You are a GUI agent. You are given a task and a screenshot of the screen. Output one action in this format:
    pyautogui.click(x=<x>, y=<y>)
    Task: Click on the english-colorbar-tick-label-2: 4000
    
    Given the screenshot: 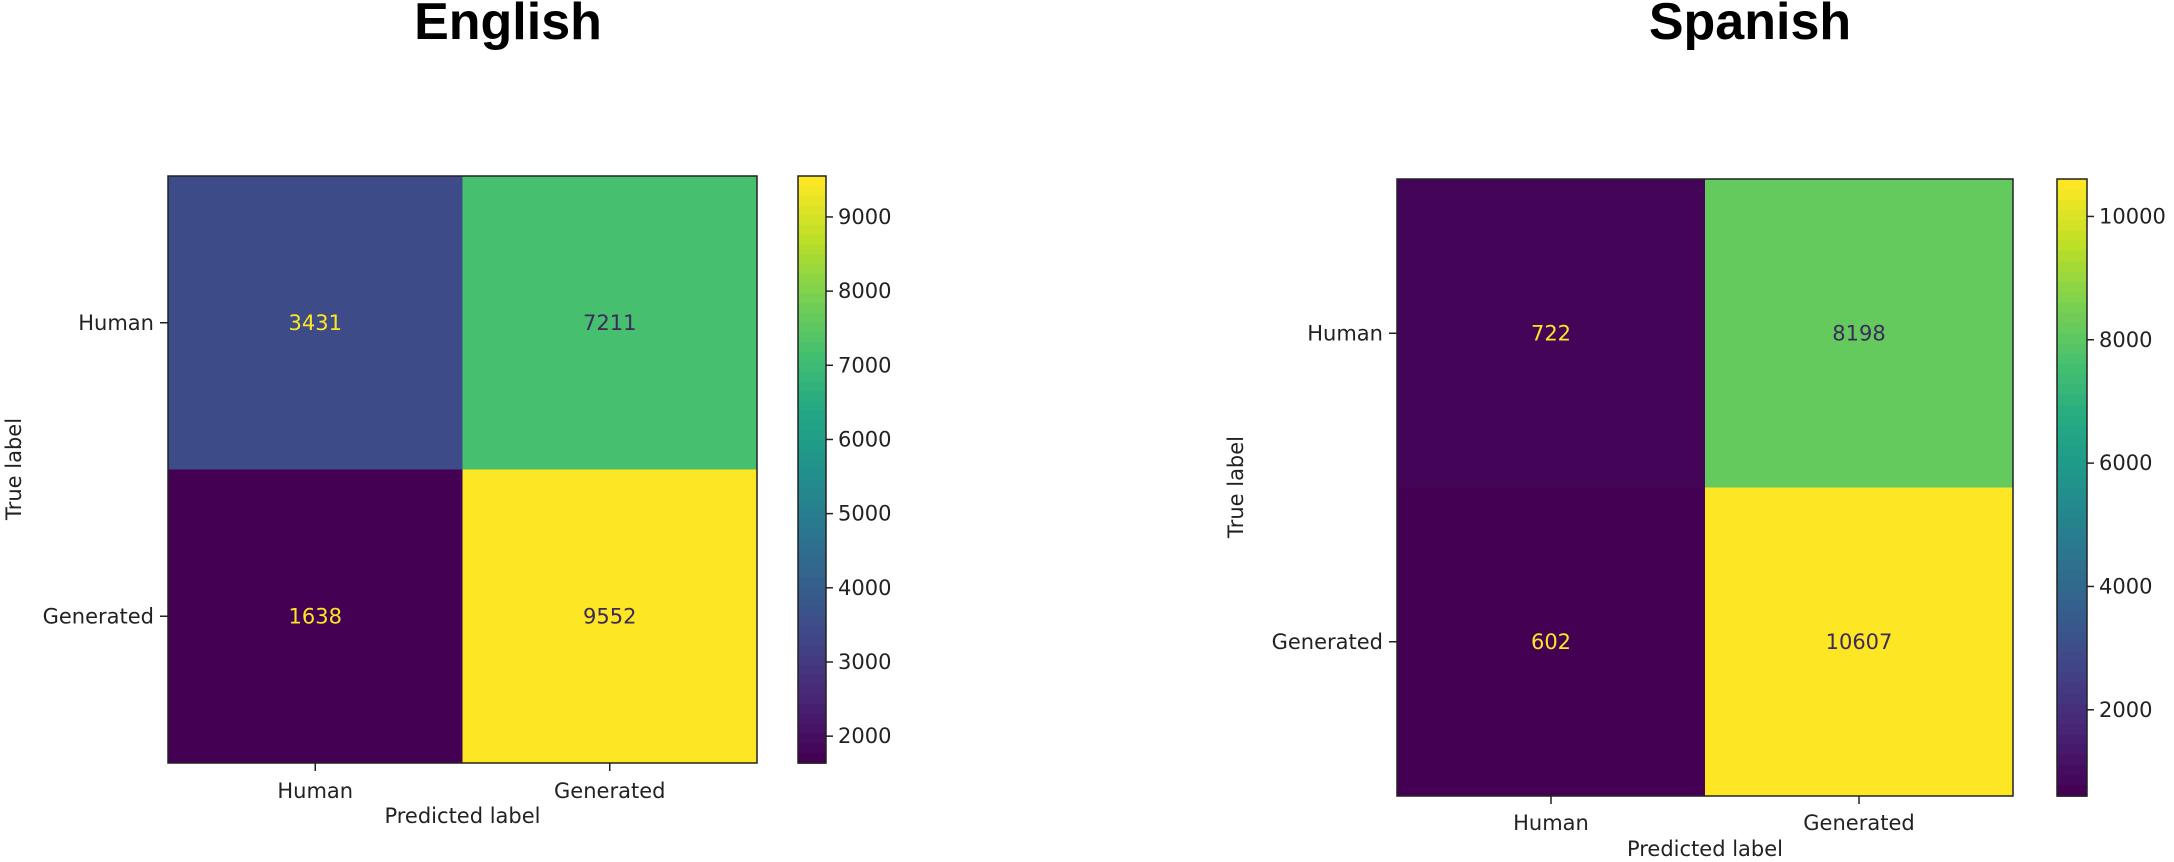 What is the action you would take?
    pyautogui.click(x=864, y=588)
    